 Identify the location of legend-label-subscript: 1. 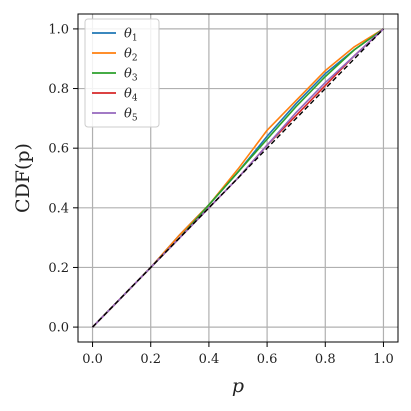
(135, 39).